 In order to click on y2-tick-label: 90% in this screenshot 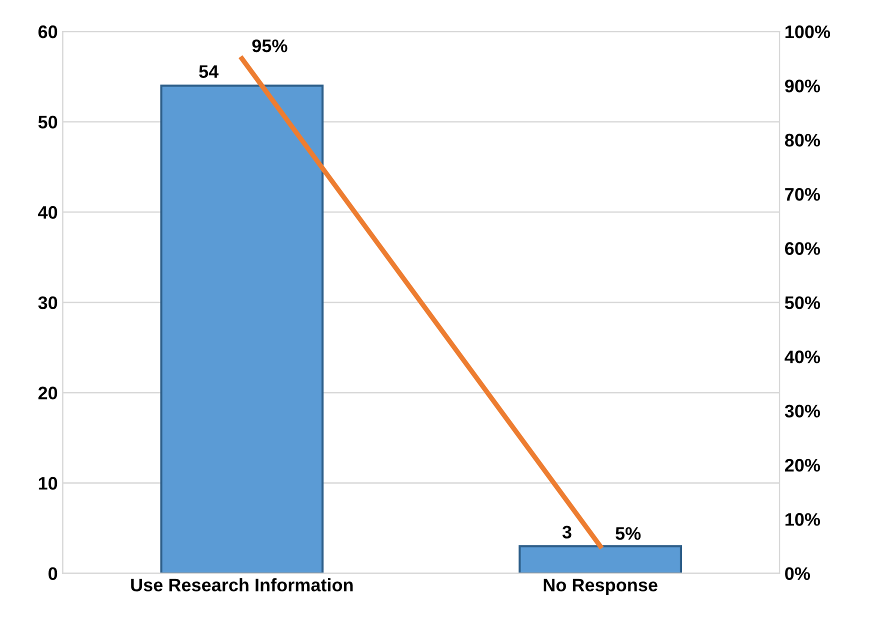, I will do `click(802, 86)`.